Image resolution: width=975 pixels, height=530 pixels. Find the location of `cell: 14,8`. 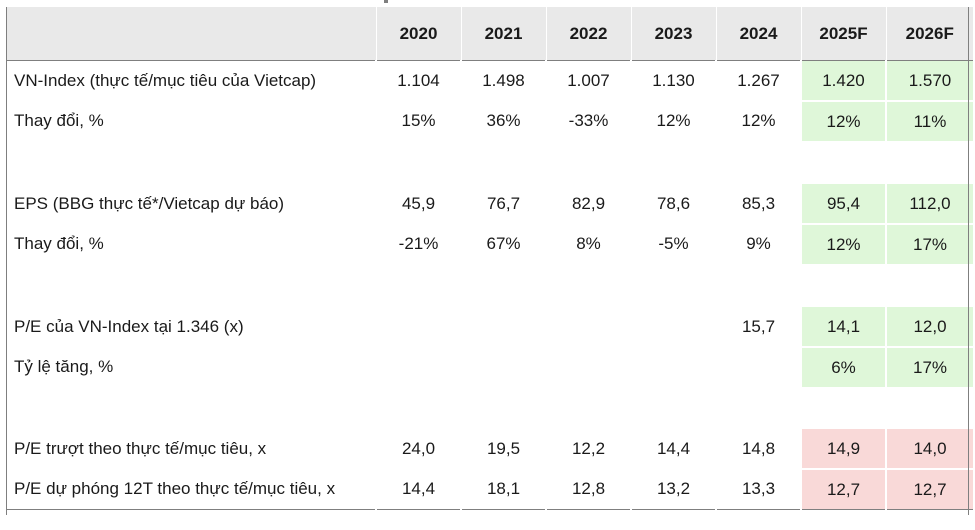

cell: 14,8 is located at coordinates (758, 449).